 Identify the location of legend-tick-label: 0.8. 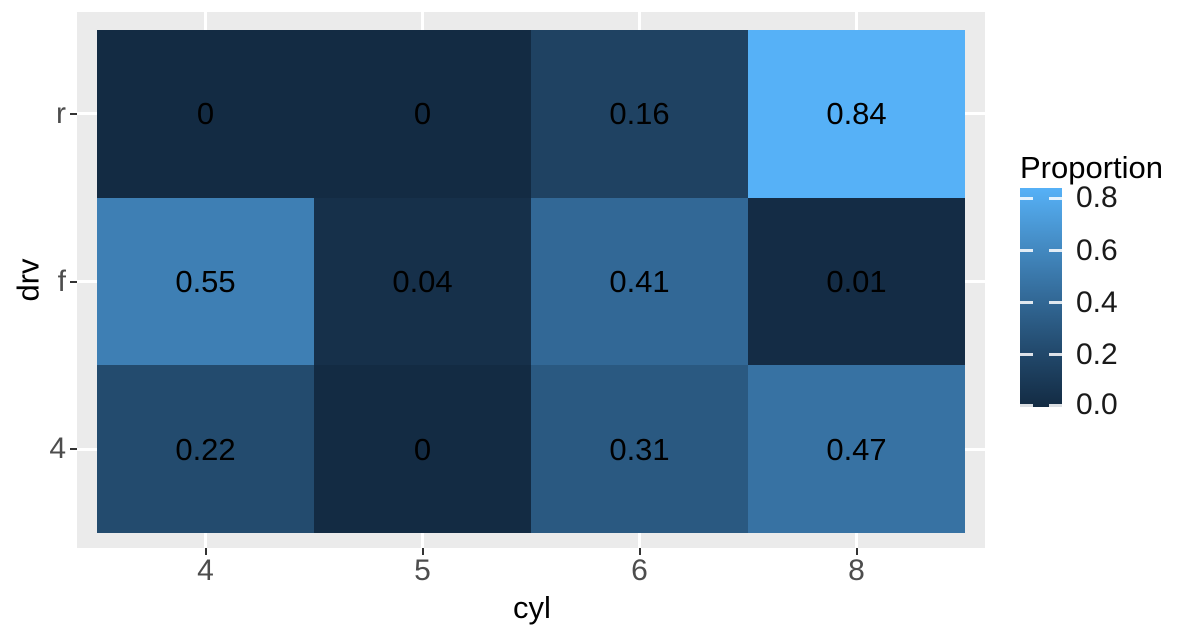
(1097, 198).